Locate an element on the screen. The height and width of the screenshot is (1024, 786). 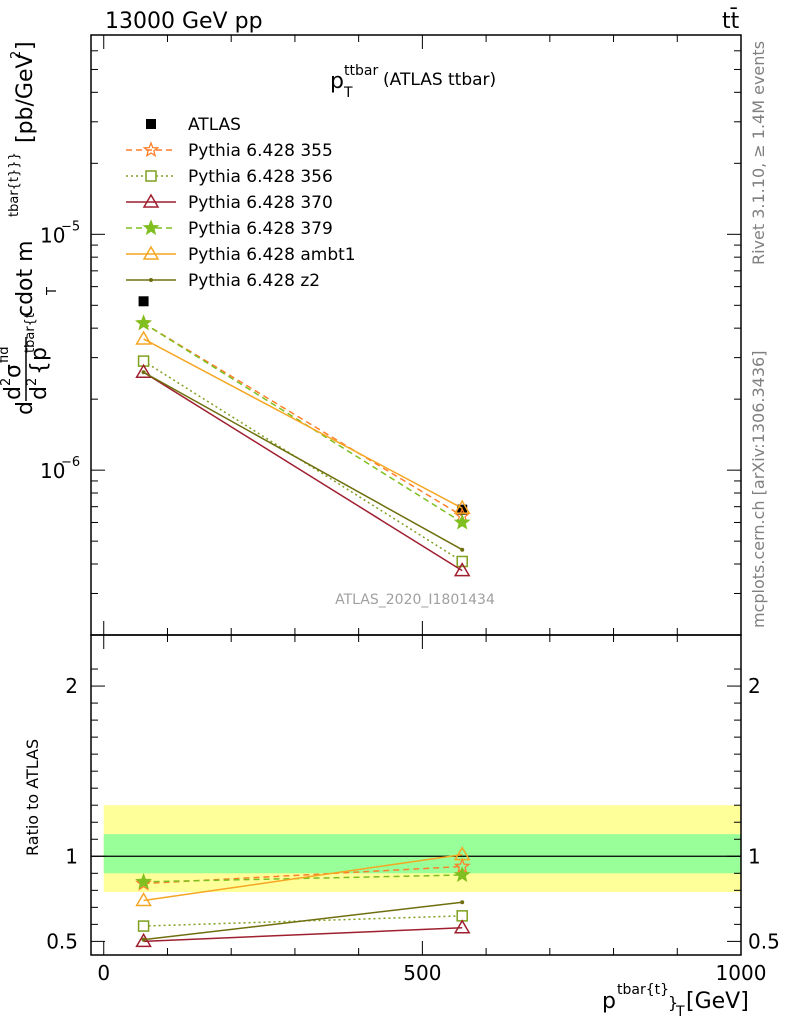
ylabel-d: d is located at coordinates (25, 408).